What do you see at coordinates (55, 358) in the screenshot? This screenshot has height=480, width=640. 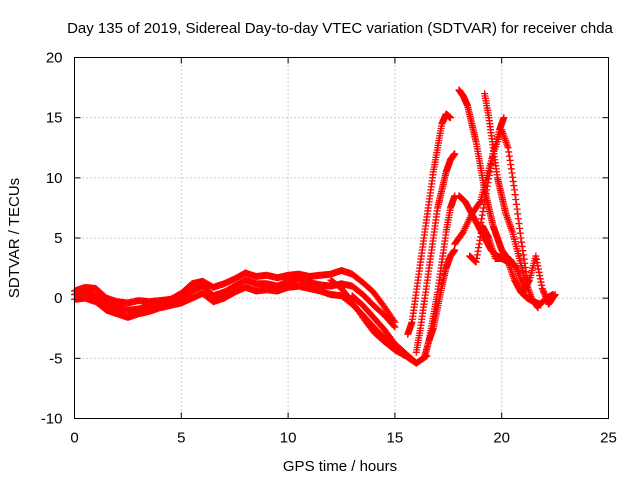 I see `y-tick-label: -5` at bounding box center [55, 358].